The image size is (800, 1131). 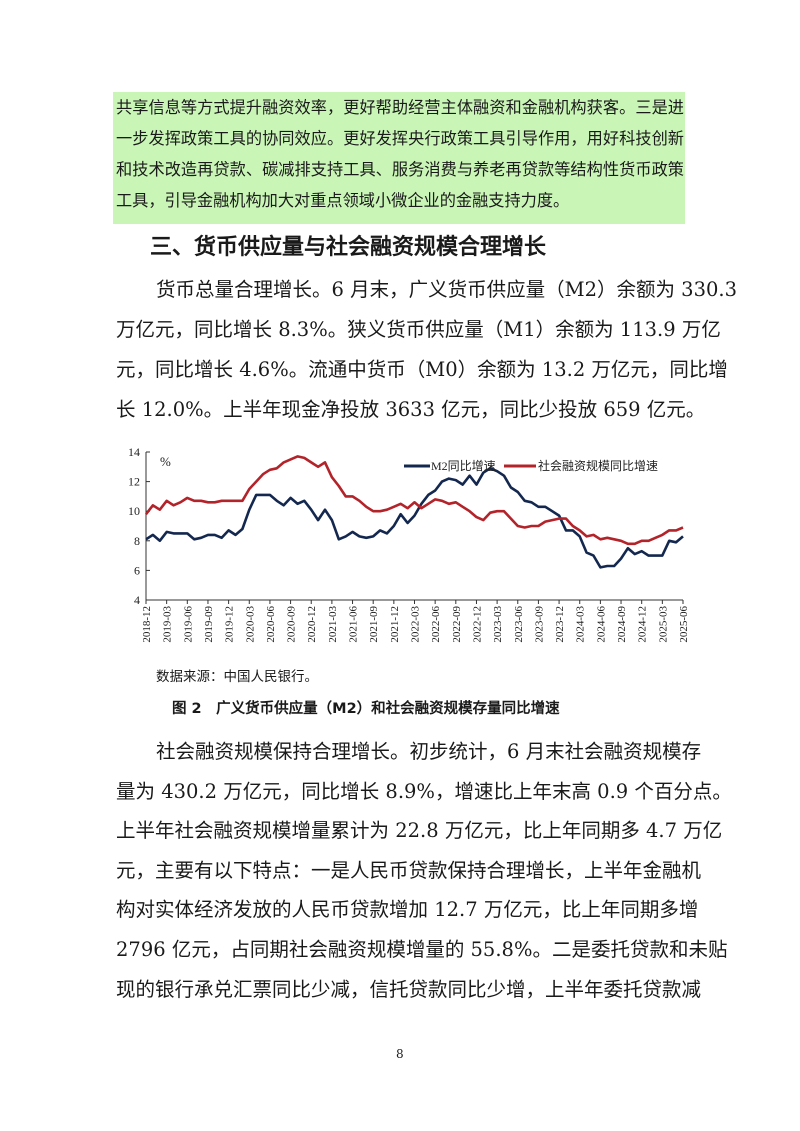 I want to click on x-tick-label: 2019-06, so click(x=188, y=624).